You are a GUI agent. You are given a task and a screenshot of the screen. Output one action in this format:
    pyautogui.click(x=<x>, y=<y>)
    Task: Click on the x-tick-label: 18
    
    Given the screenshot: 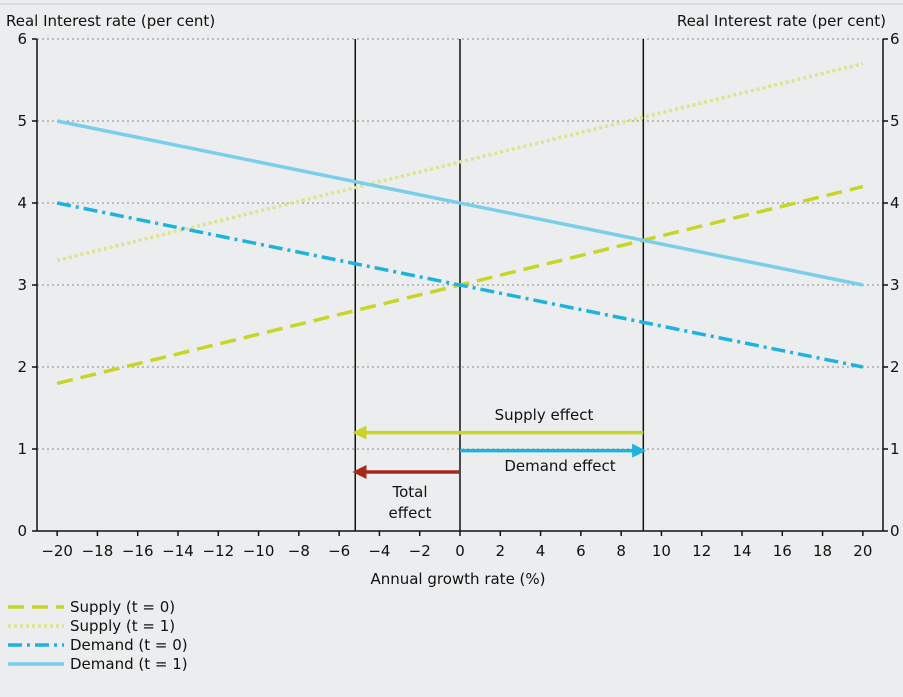 What is the action you would take?
    pyautogui.click(x=822, y=551)
    